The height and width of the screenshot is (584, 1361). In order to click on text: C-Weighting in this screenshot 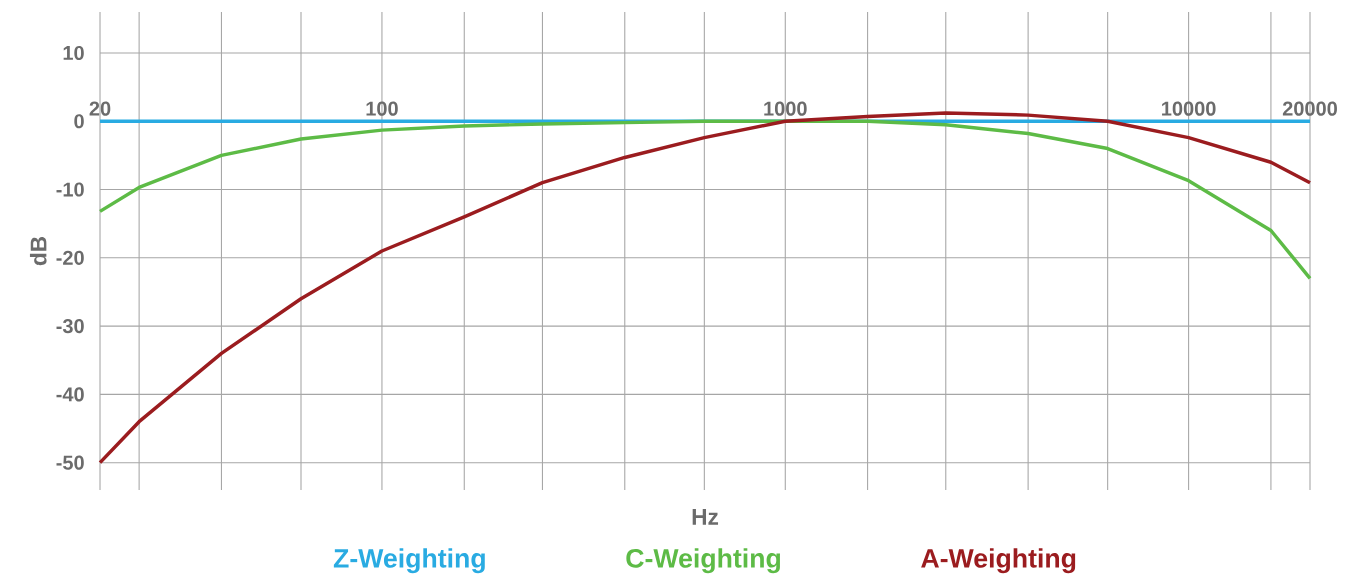, I will do `click(703, 561)`.